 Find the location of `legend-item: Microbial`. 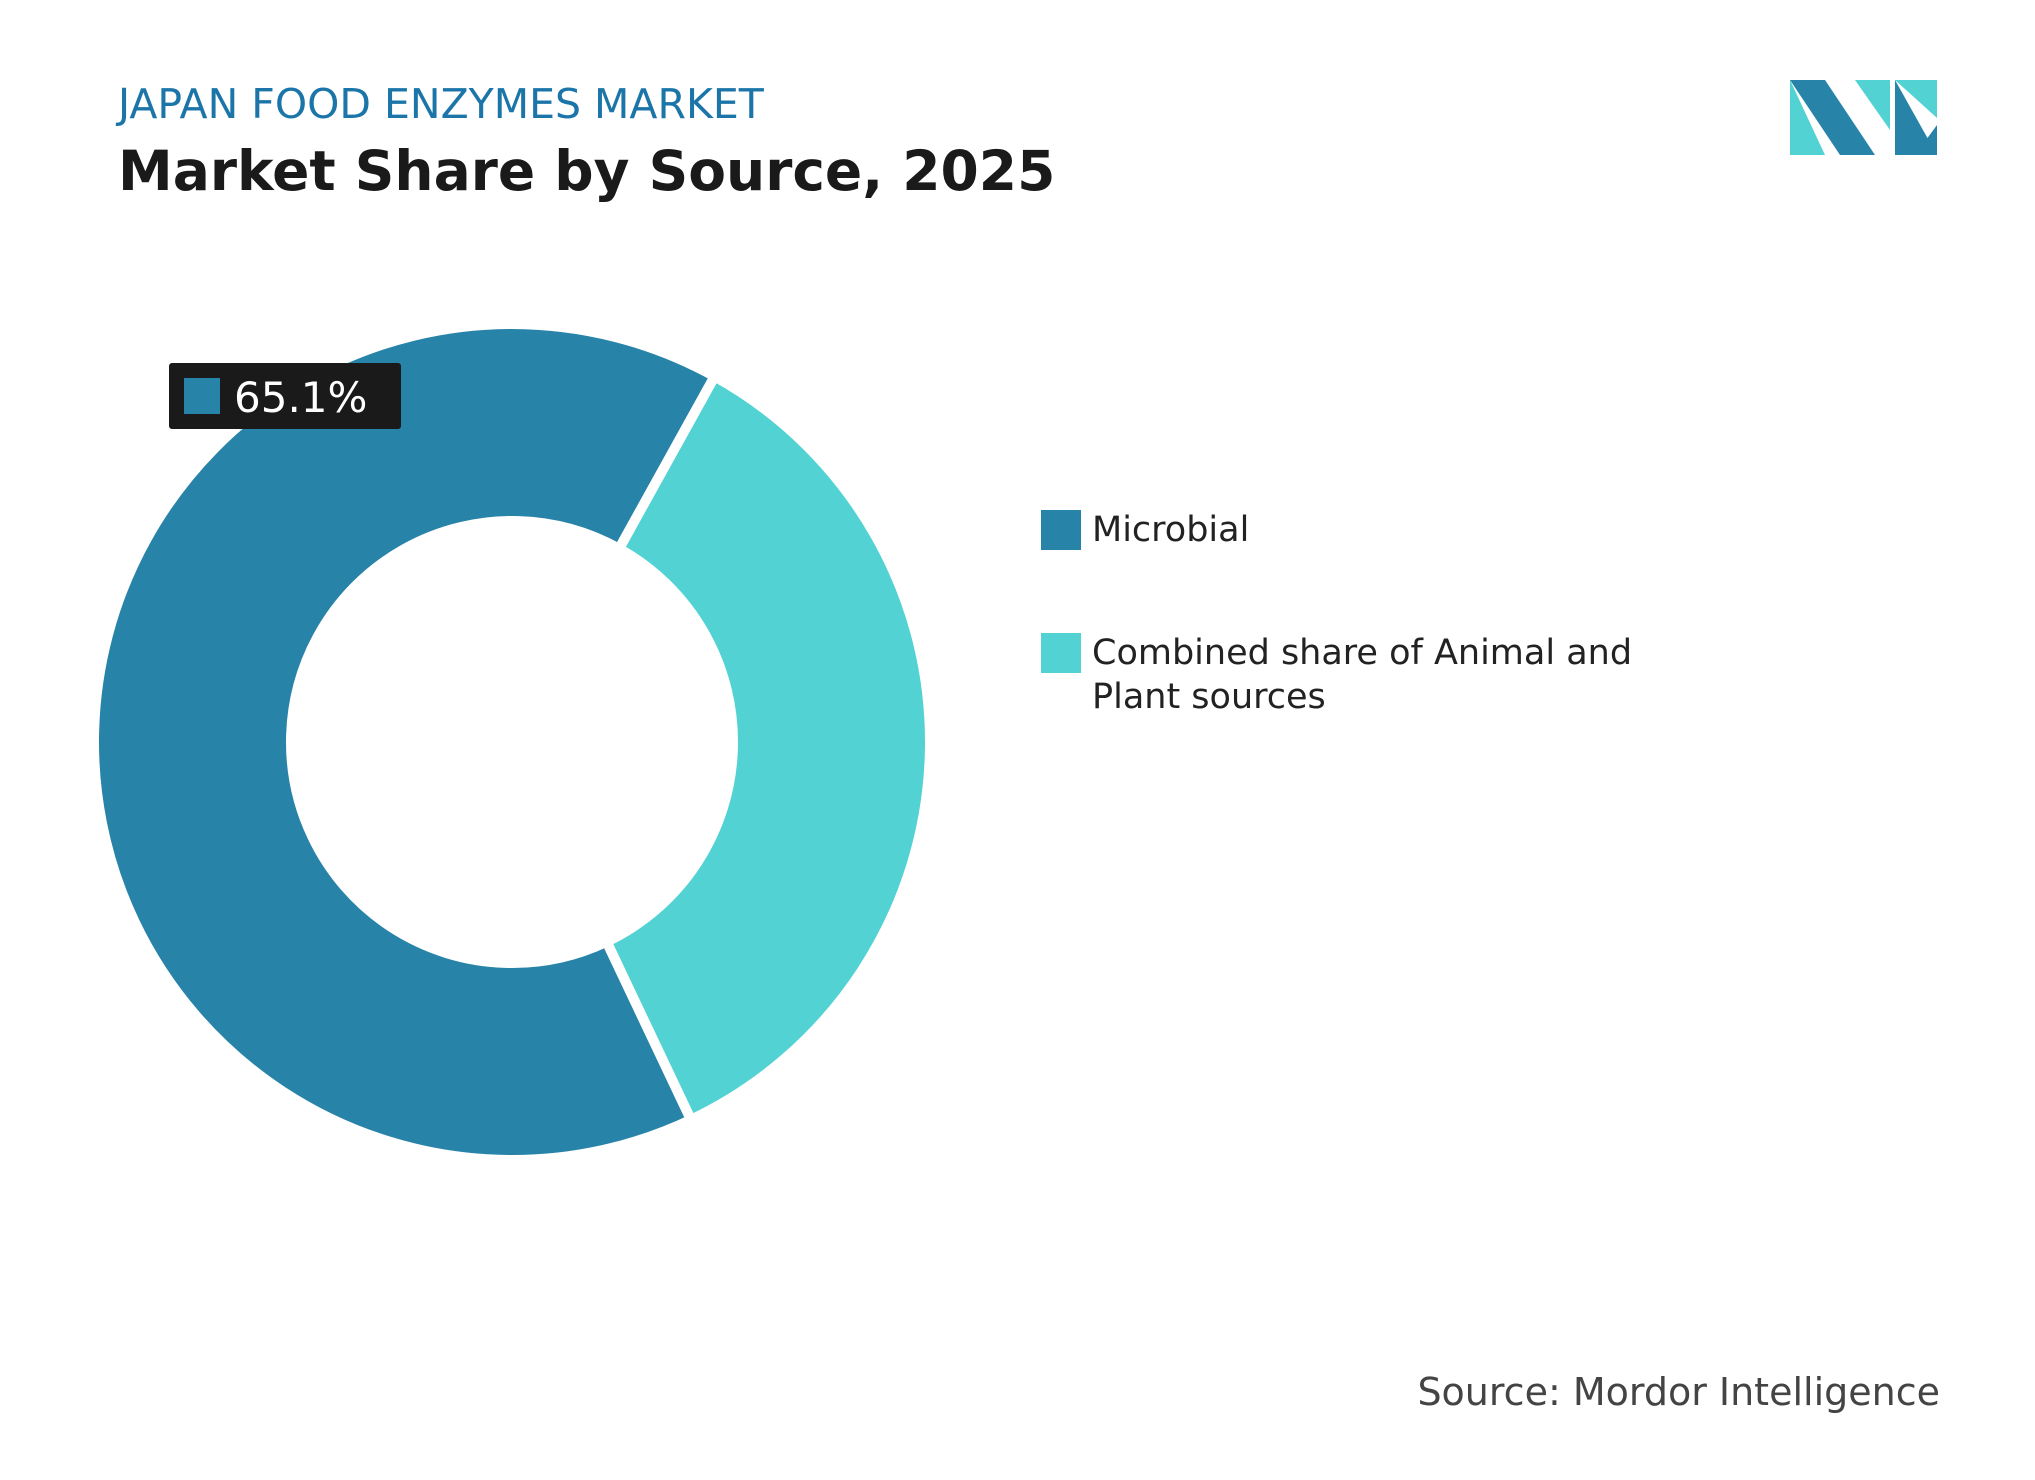

legend-item: Microbial is located at coordinates (1376, 531).